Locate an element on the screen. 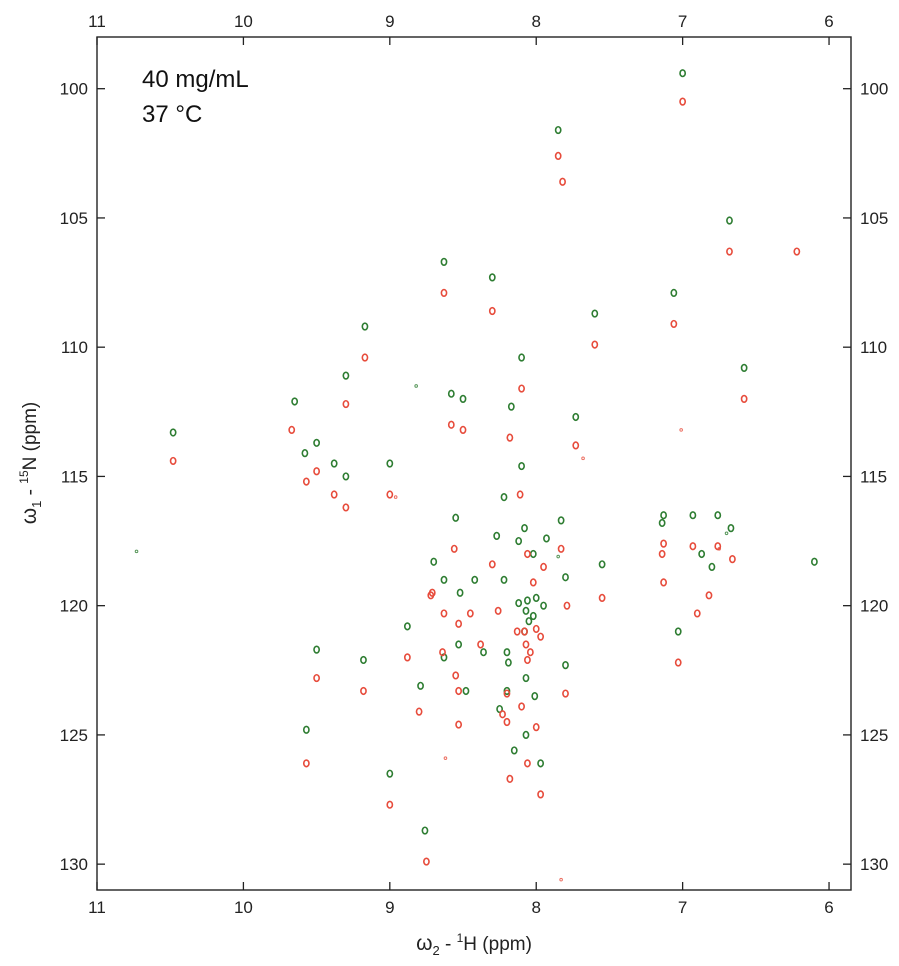 This screenshot has height=966, width=899. y-tick-label-left: 125 is located at coordinates (74, 735).